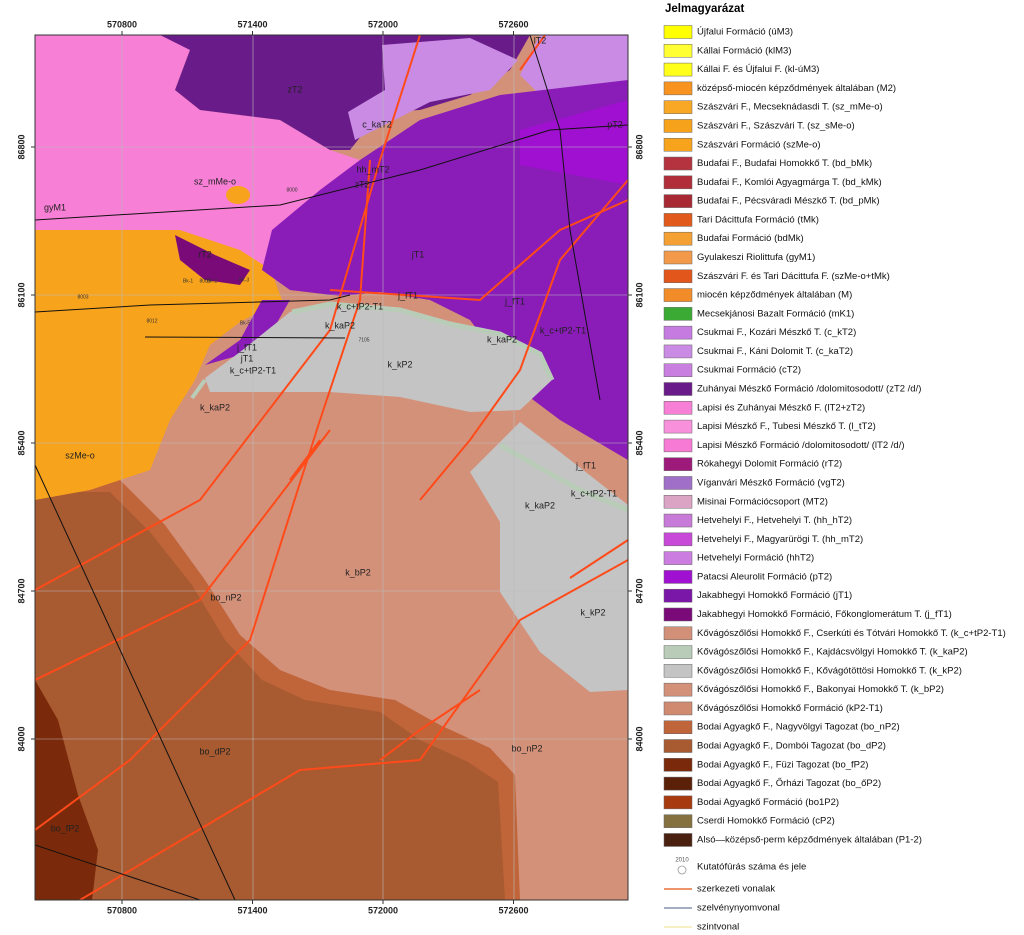 This screenshot has width=1024, height=935. I want to click on legend-label: miocén képződmények általában (M), so click(774, 295).